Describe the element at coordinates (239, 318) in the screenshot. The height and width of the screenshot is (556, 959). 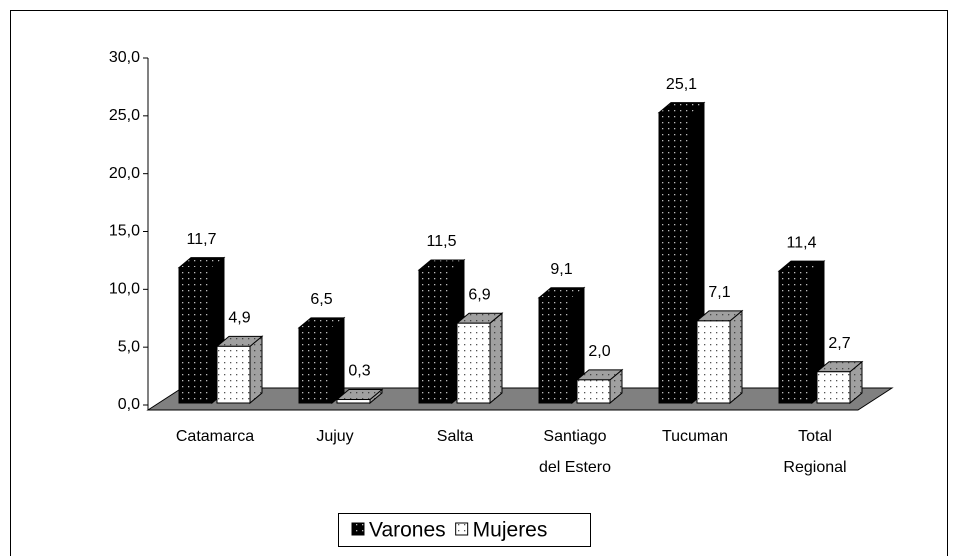
I see `value-label: 4,9` at that location.